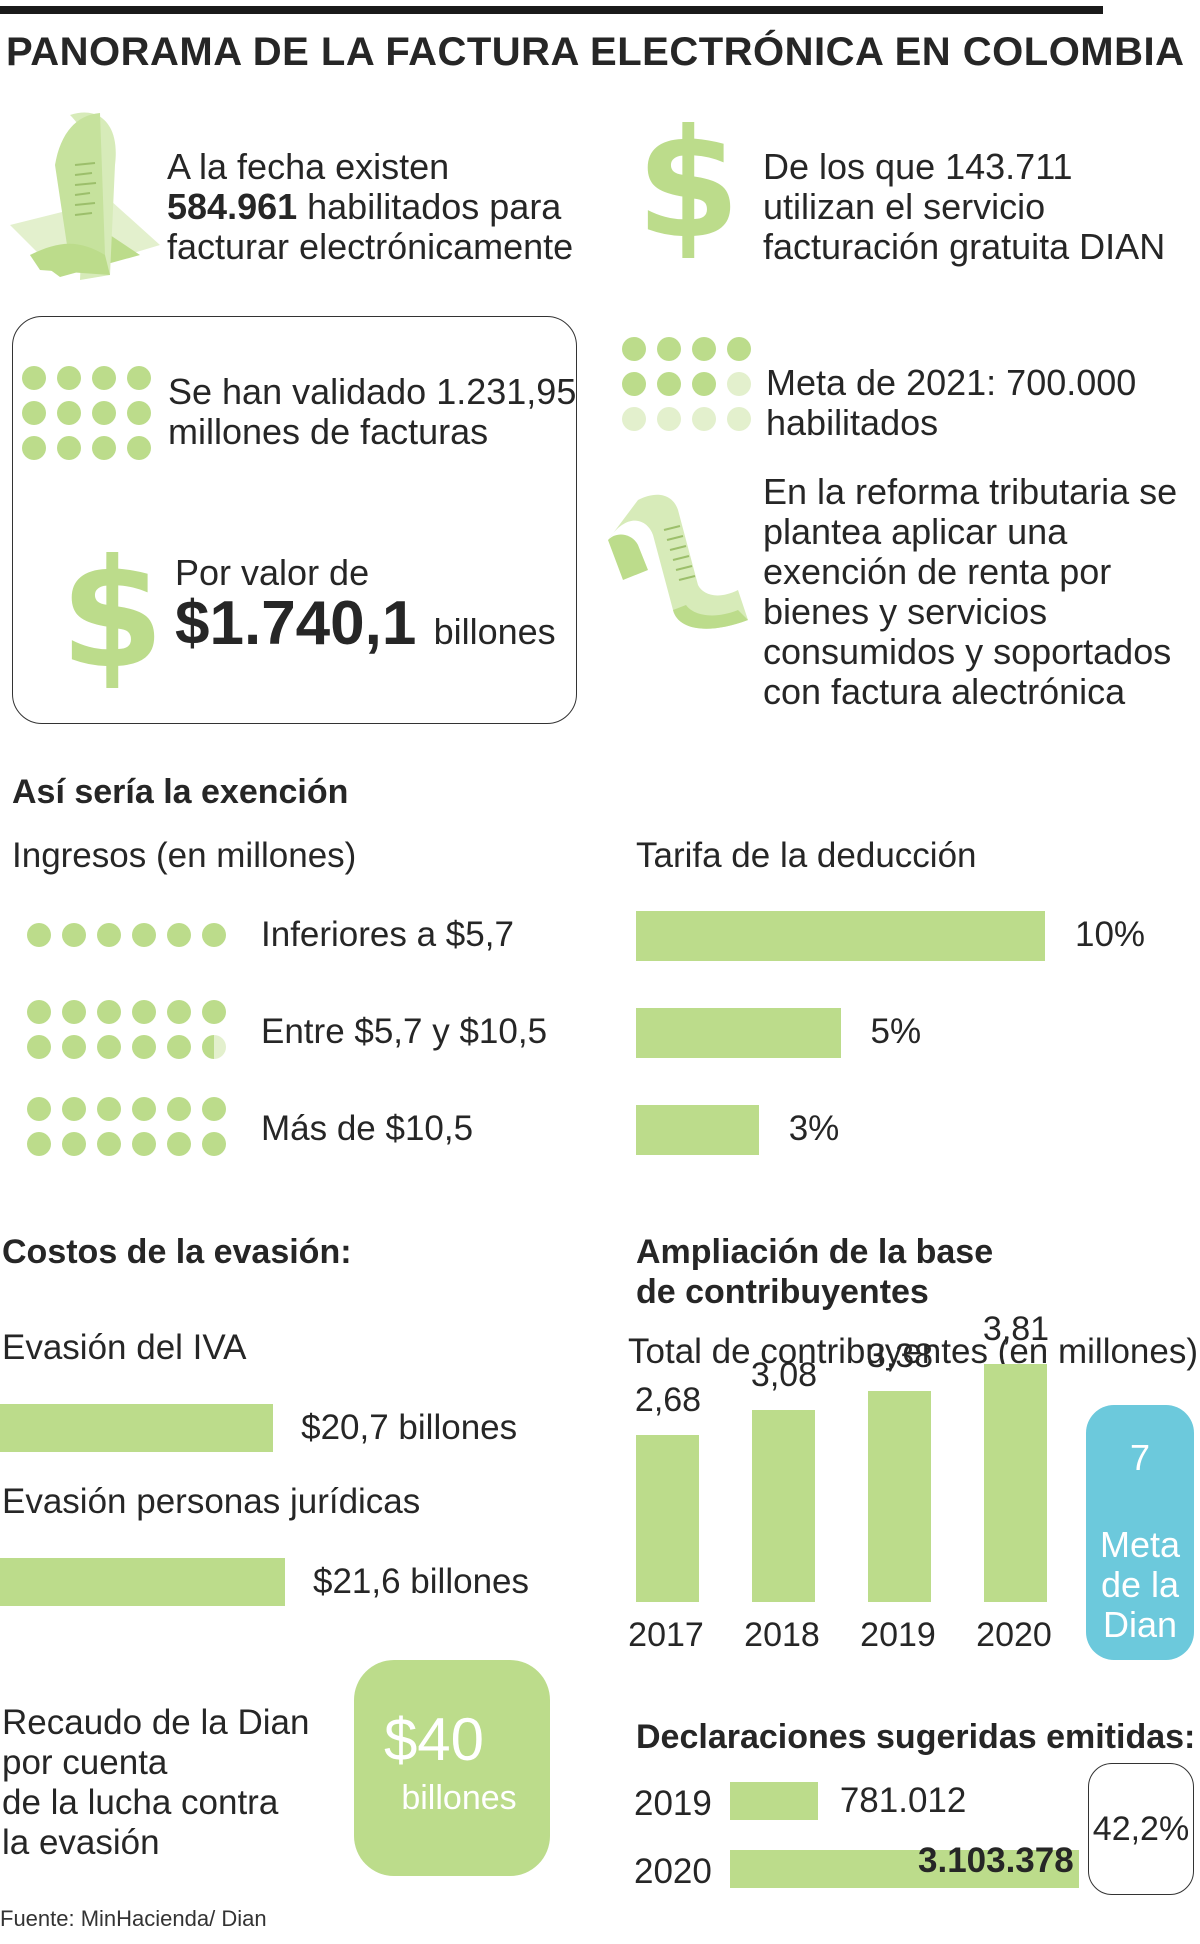 Image resolution: width=1200 pixels, height=1944 pixels. Describe the element at coordinates (459, 1798) in the screenshot. I see `recaudo-unit: billones` at that location.